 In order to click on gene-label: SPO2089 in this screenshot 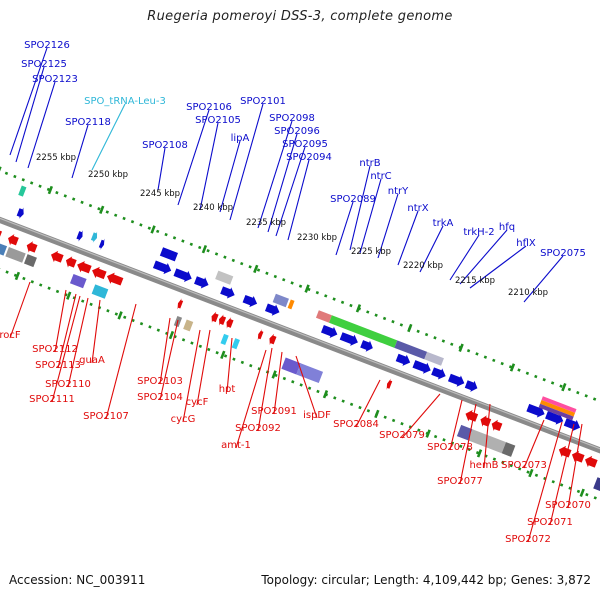, I will do `click(353, 199)`.